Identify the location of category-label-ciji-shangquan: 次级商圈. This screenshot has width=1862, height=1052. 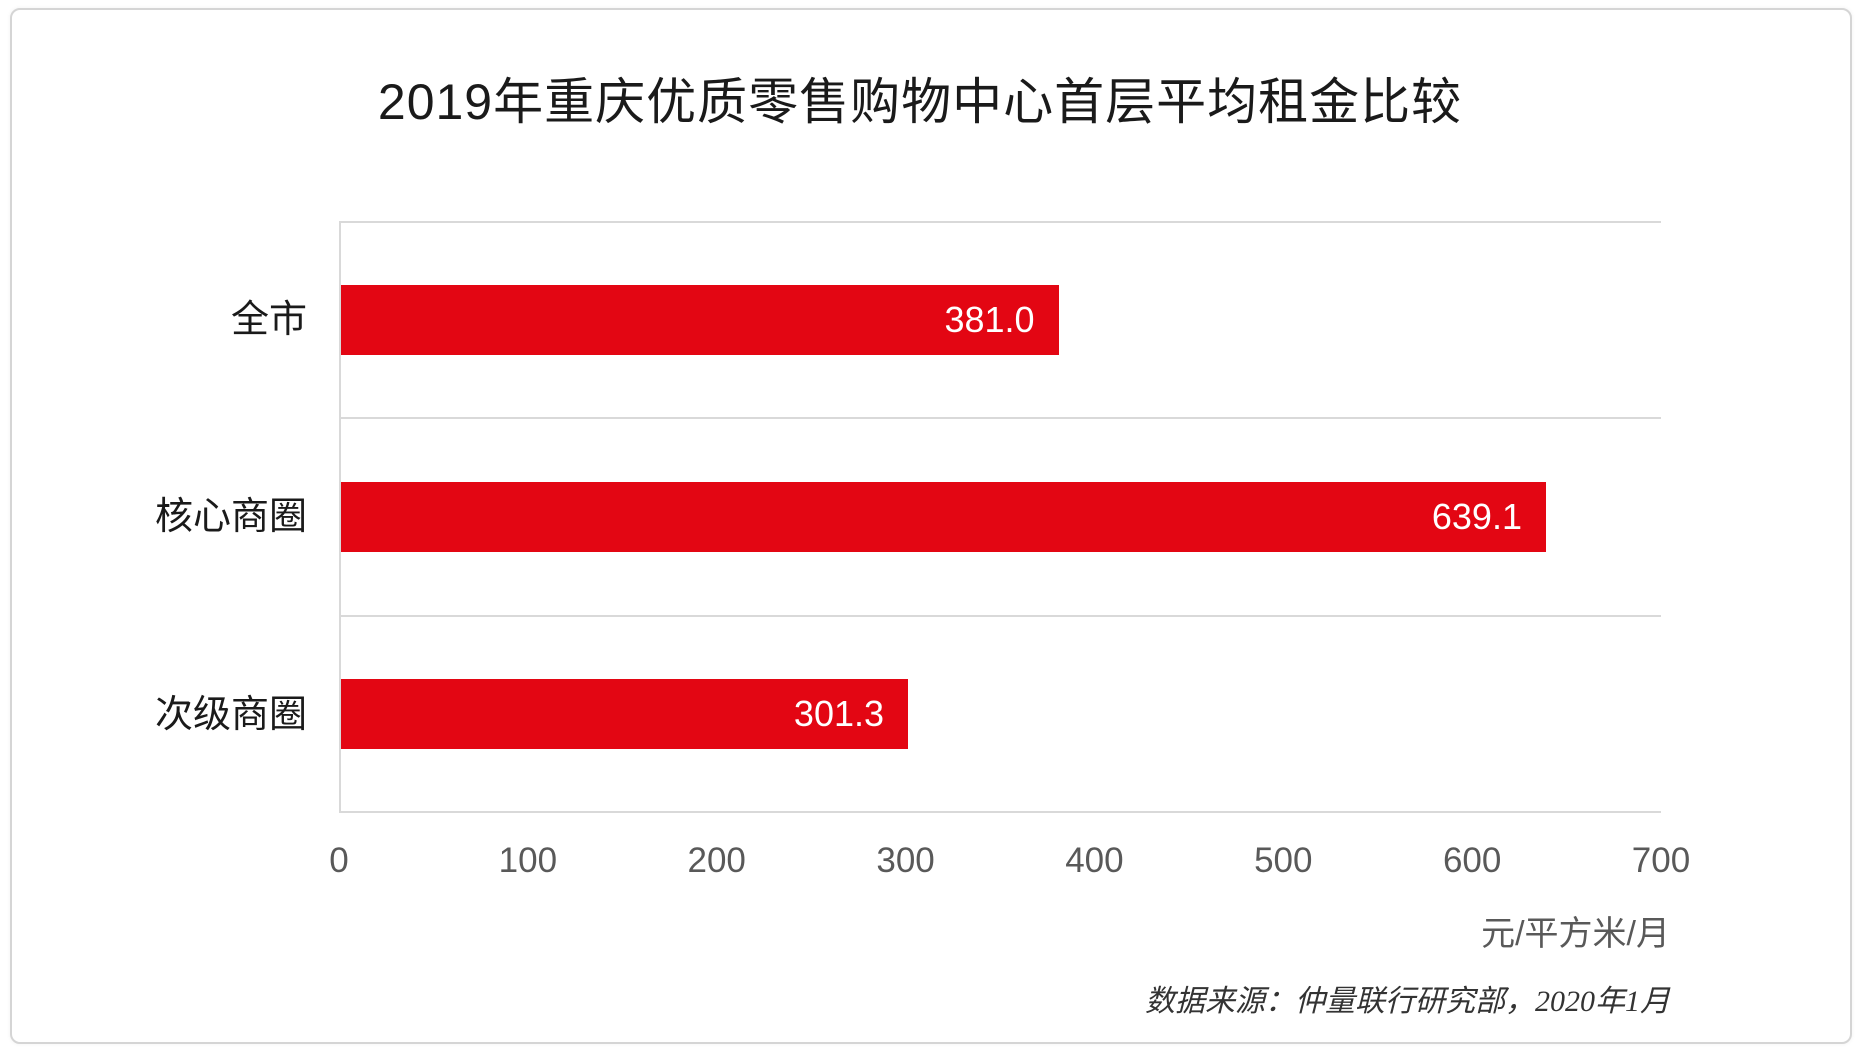
(230, 715).